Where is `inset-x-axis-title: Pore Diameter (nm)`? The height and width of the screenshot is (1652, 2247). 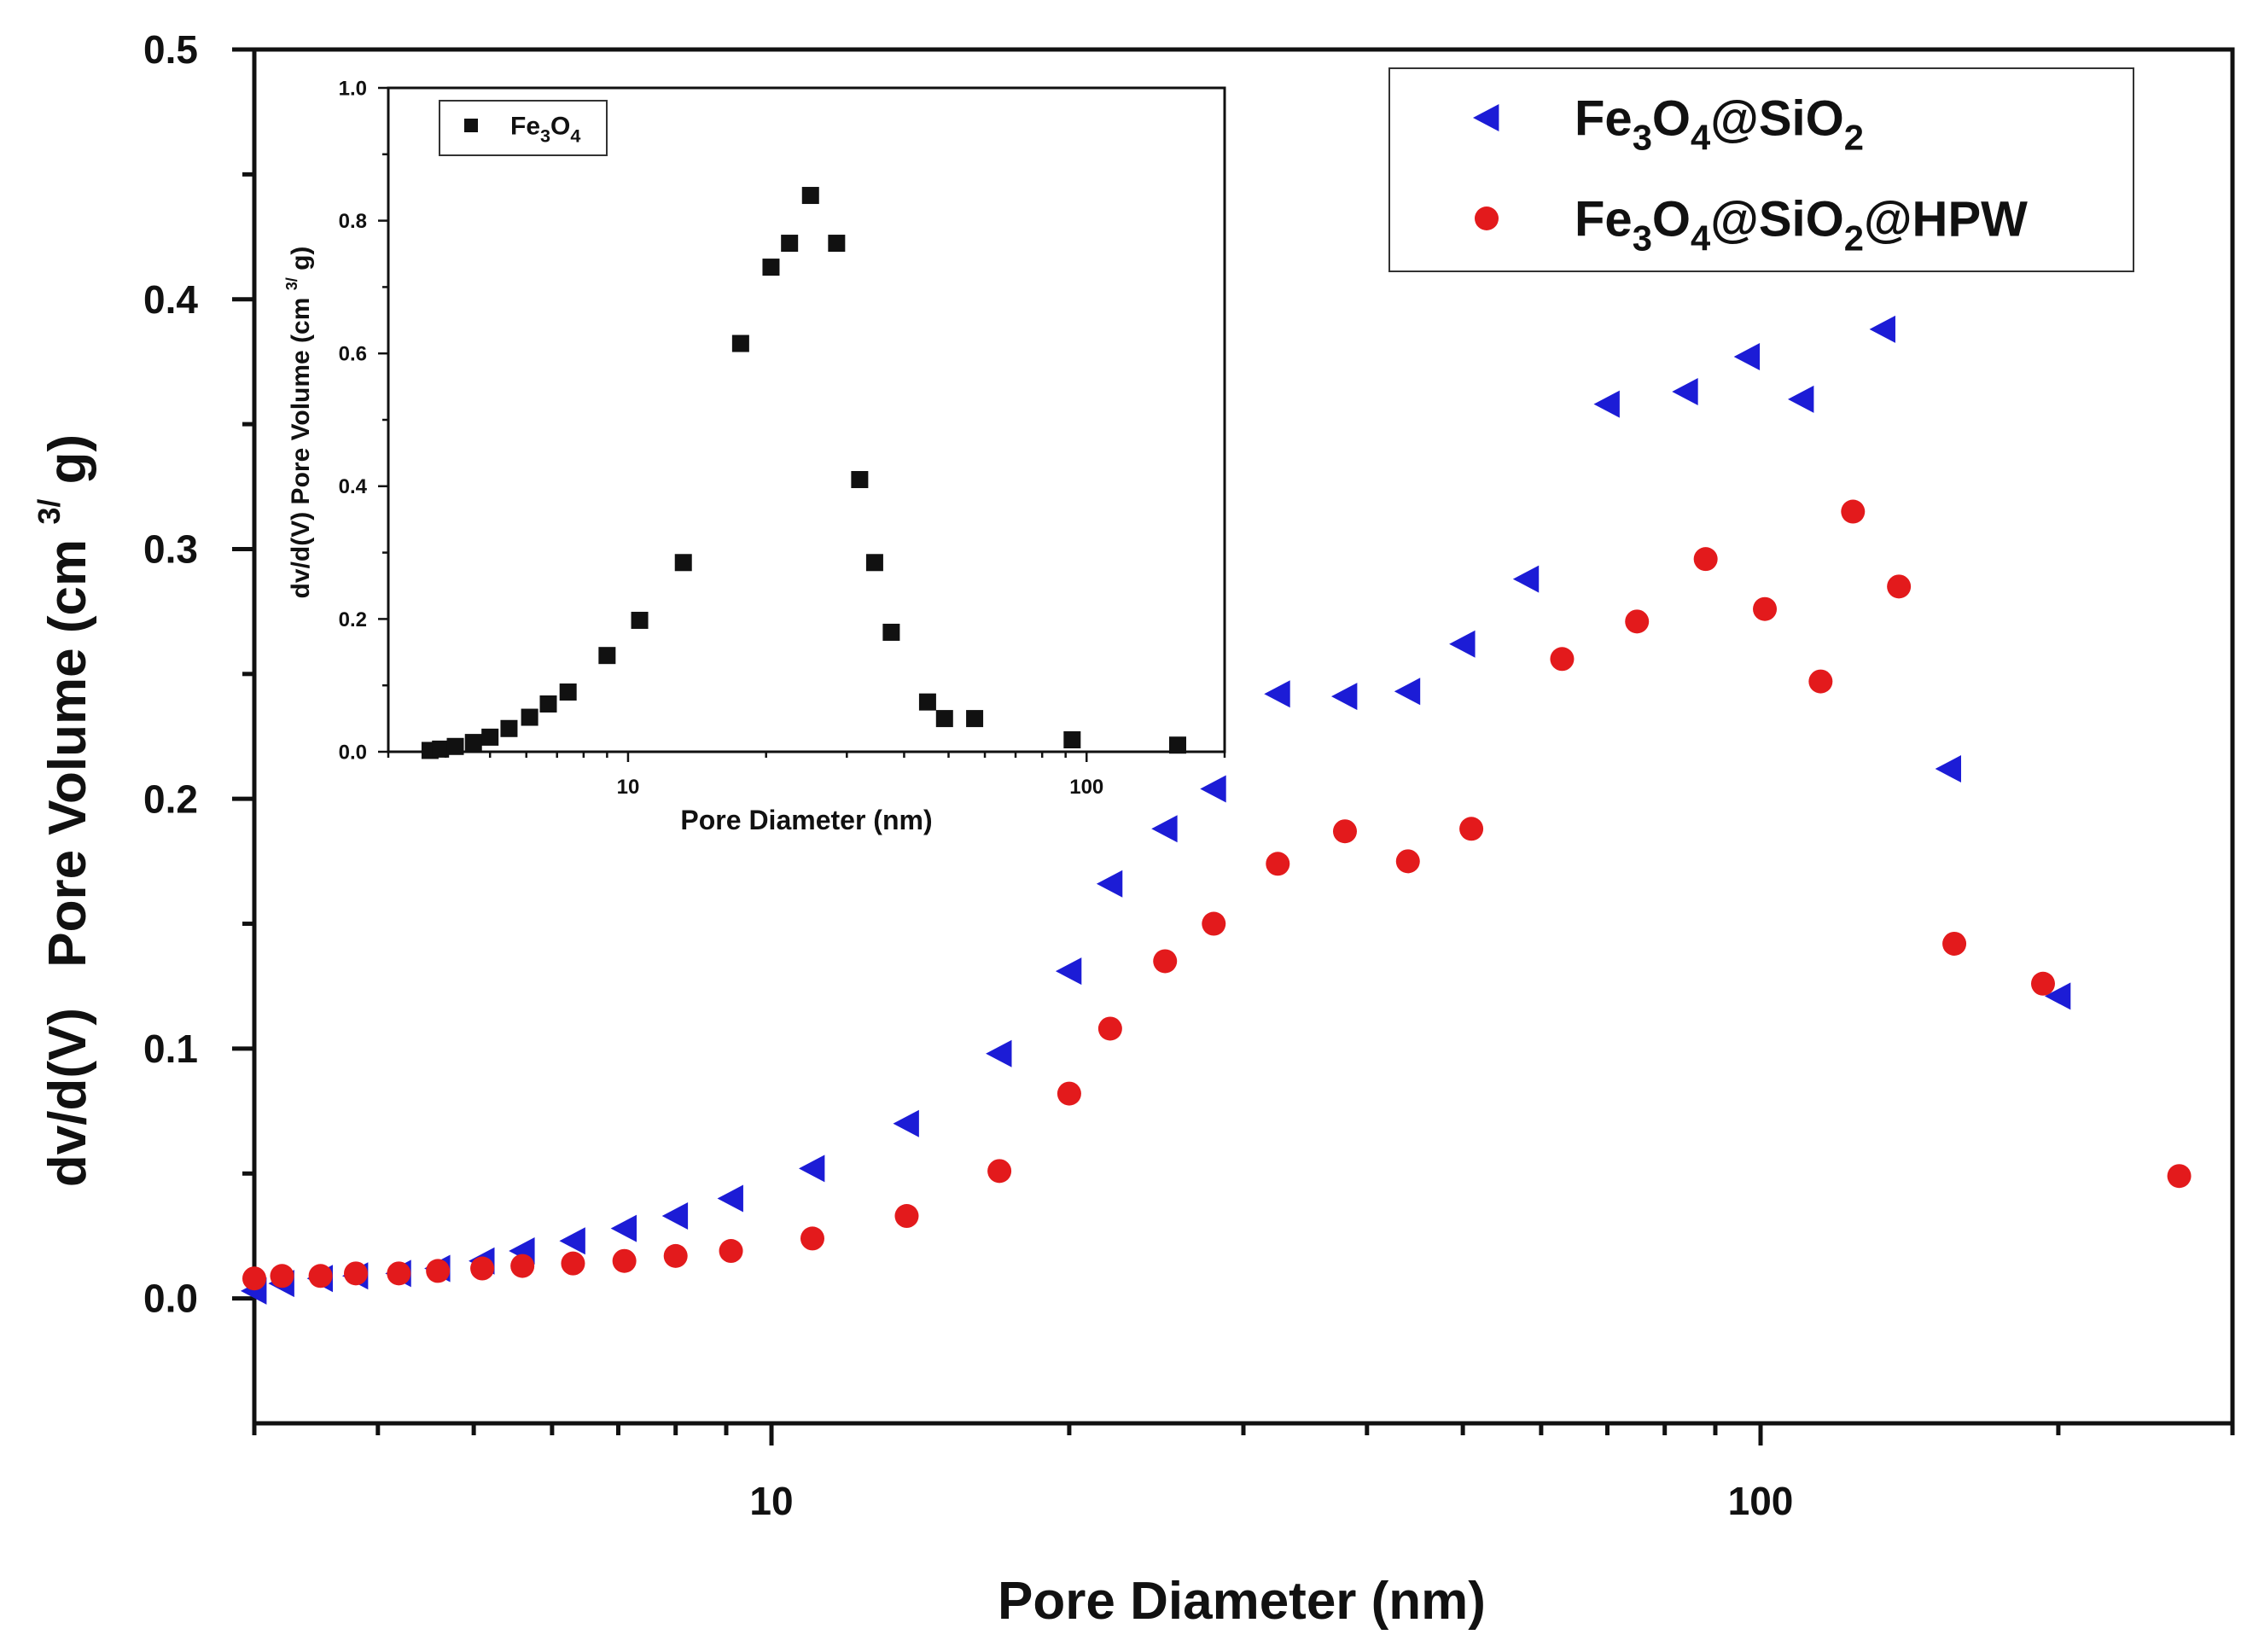 inset-x-axis-title: Pore Diameter (nm) is located at coordinates (806, 820).